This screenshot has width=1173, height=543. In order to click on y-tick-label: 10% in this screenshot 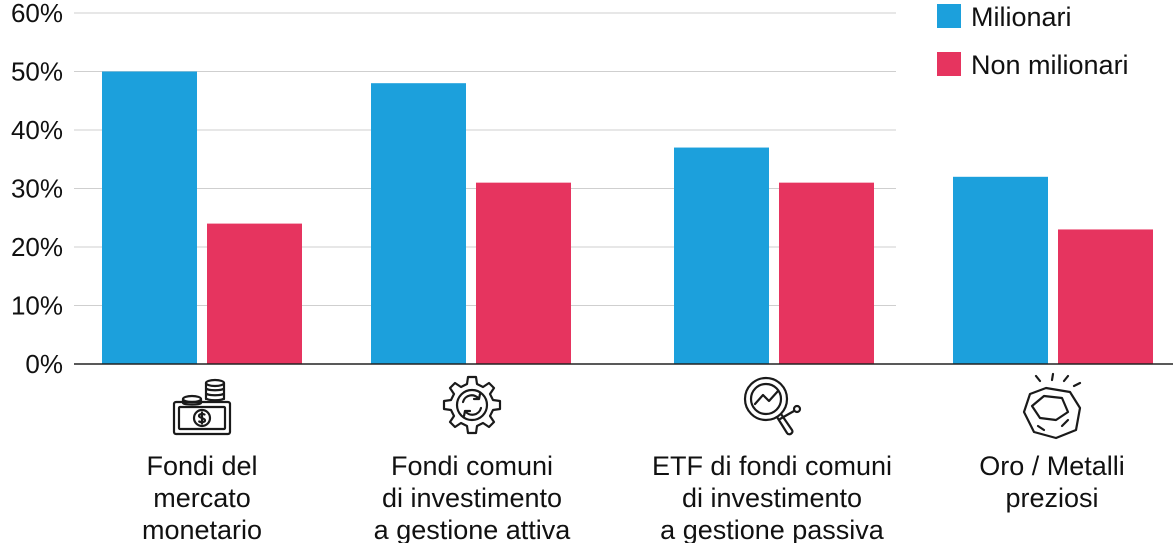, I will do `click(37, 306)`.